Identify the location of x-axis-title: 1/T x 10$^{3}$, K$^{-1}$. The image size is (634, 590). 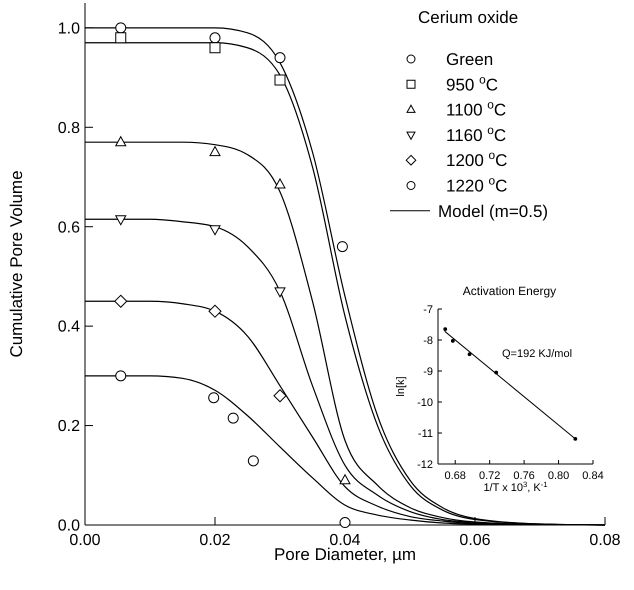
(515, 487).